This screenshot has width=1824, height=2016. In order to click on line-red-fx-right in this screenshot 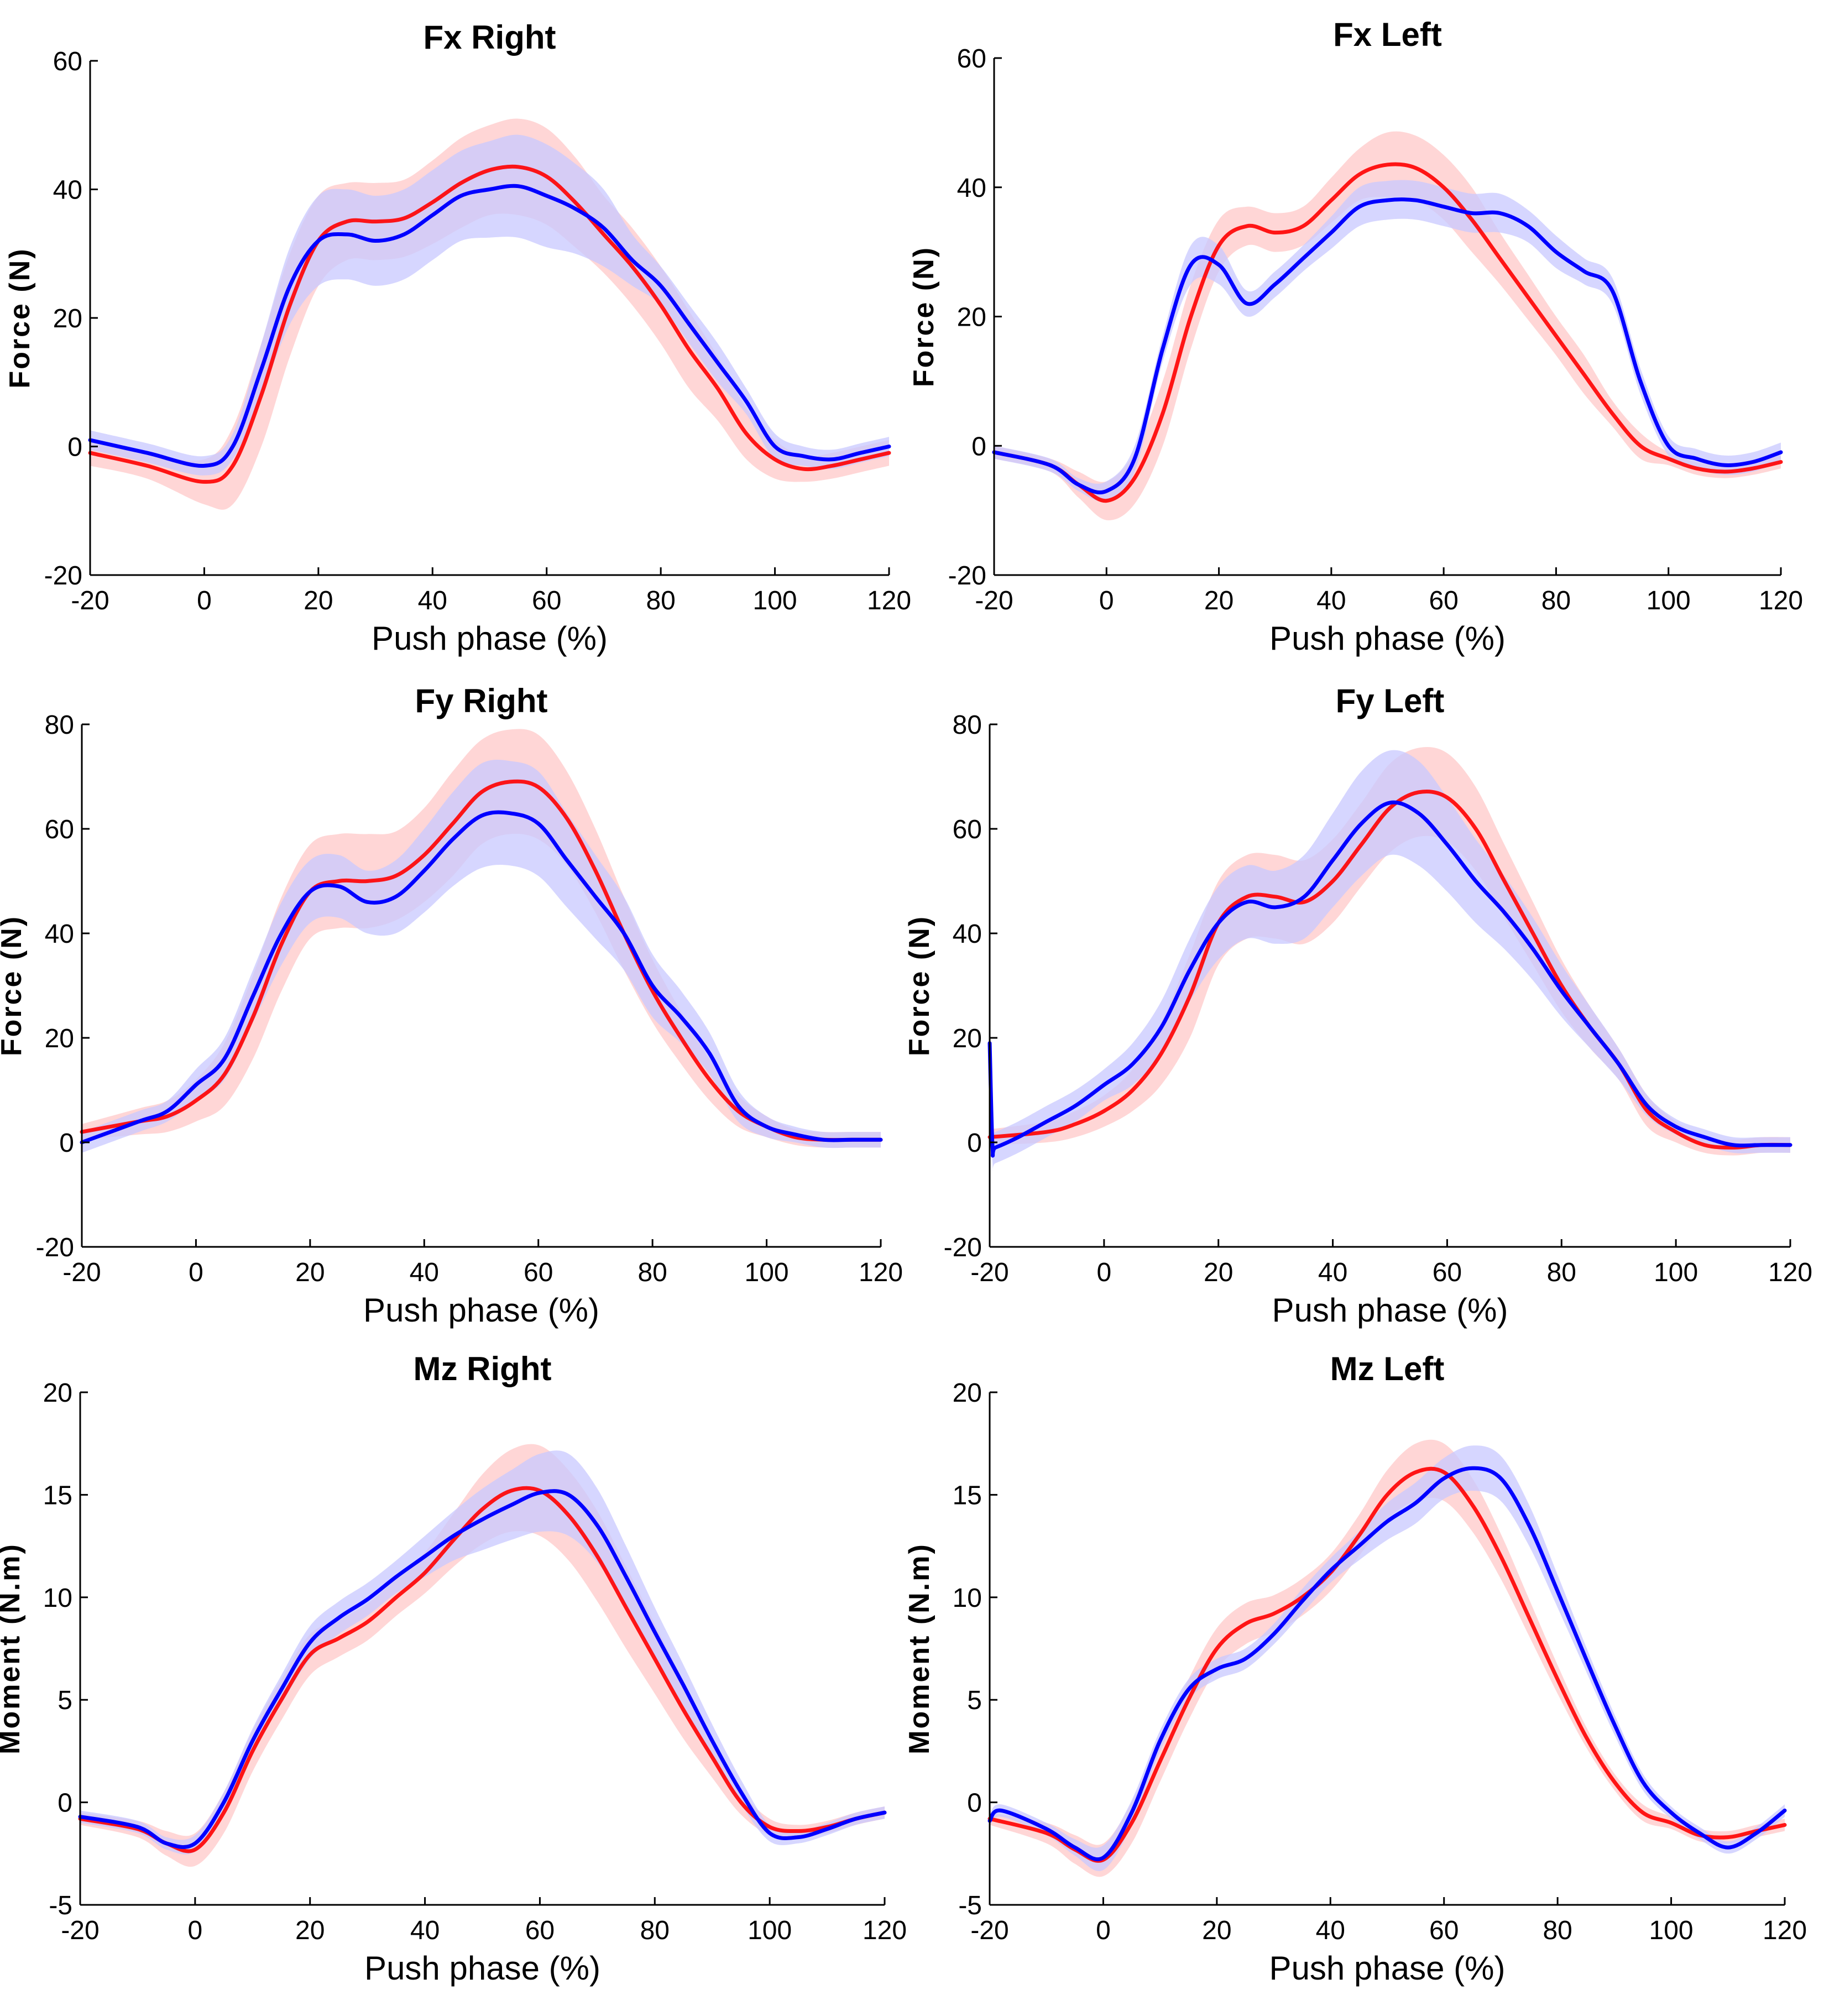, I will do `click(489, 324)`.